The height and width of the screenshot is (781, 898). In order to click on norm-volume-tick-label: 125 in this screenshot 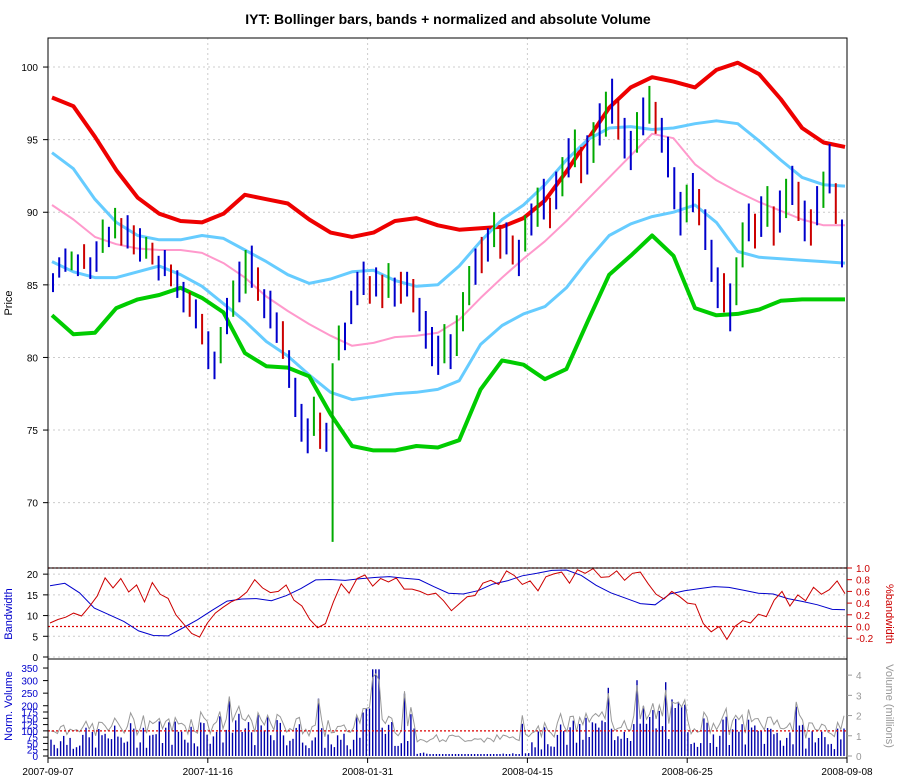, I will do `click(29, 726)`.